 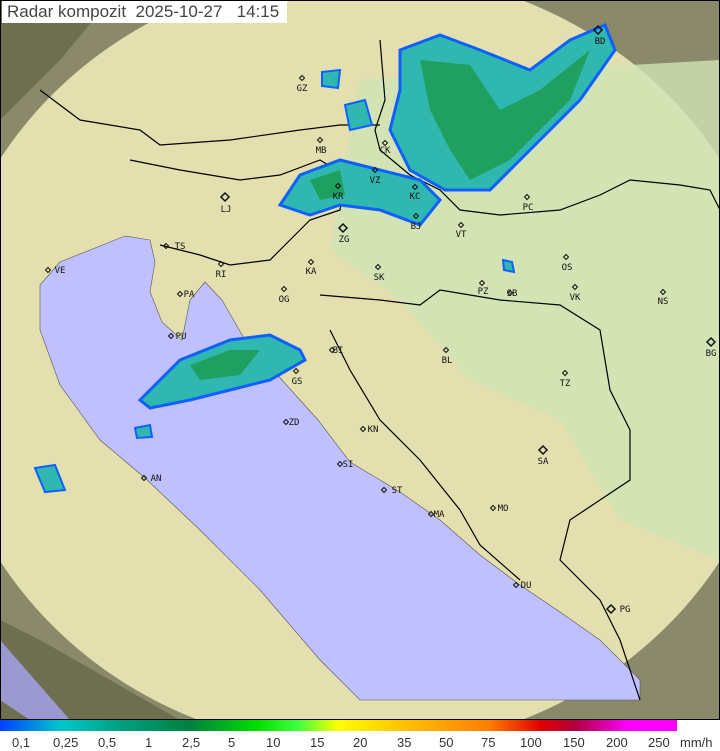 What do you see at coordinates (66, 742) in the screenshot?
I see `legend-label: 0,25` at bounding box center [66, 742].